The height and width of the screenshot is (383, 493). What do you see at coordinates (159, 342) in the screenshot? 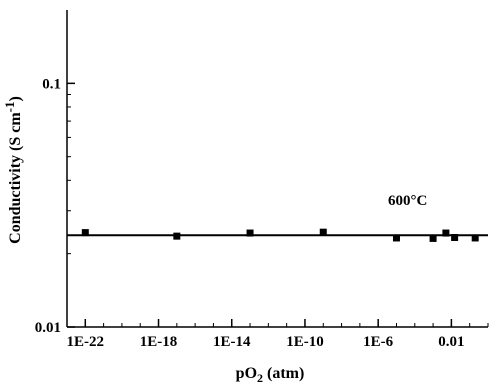
I see `x-tick-label: 1E-18` at bounding box center [159, 342].